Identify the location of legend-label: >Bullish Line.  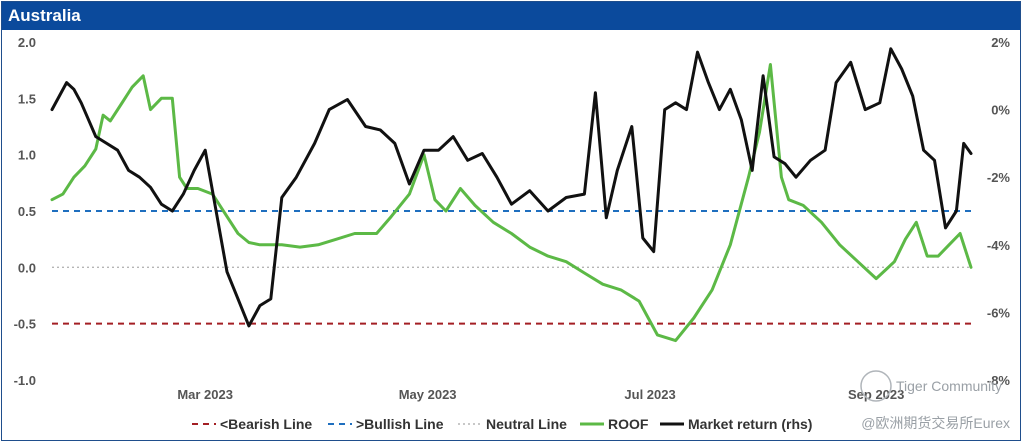
(400, 424).